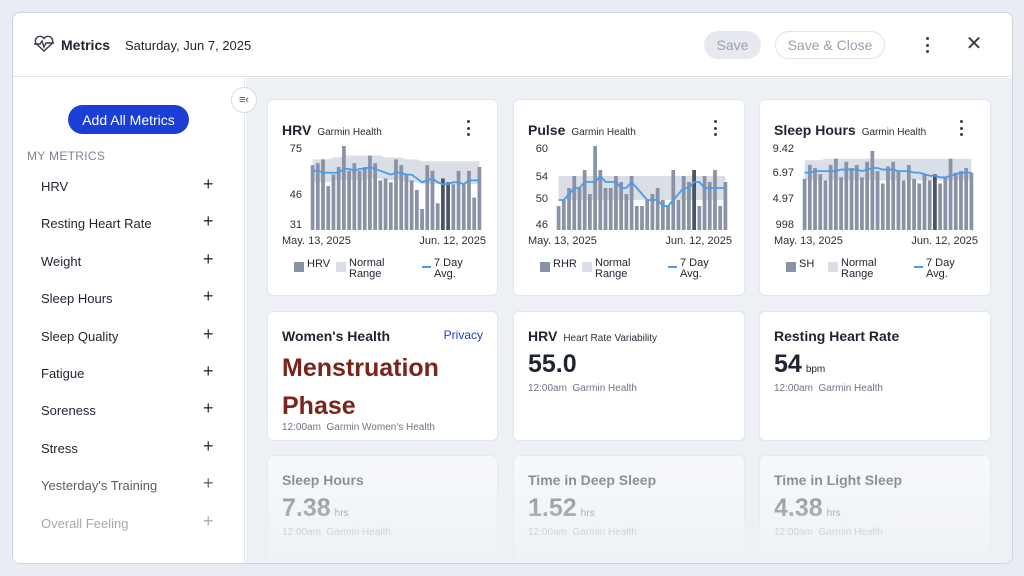 Image resolution: width=1024 pixels, height=576 pixels. I want to click on metric-item-weight: Weight +, so click(128, 259).